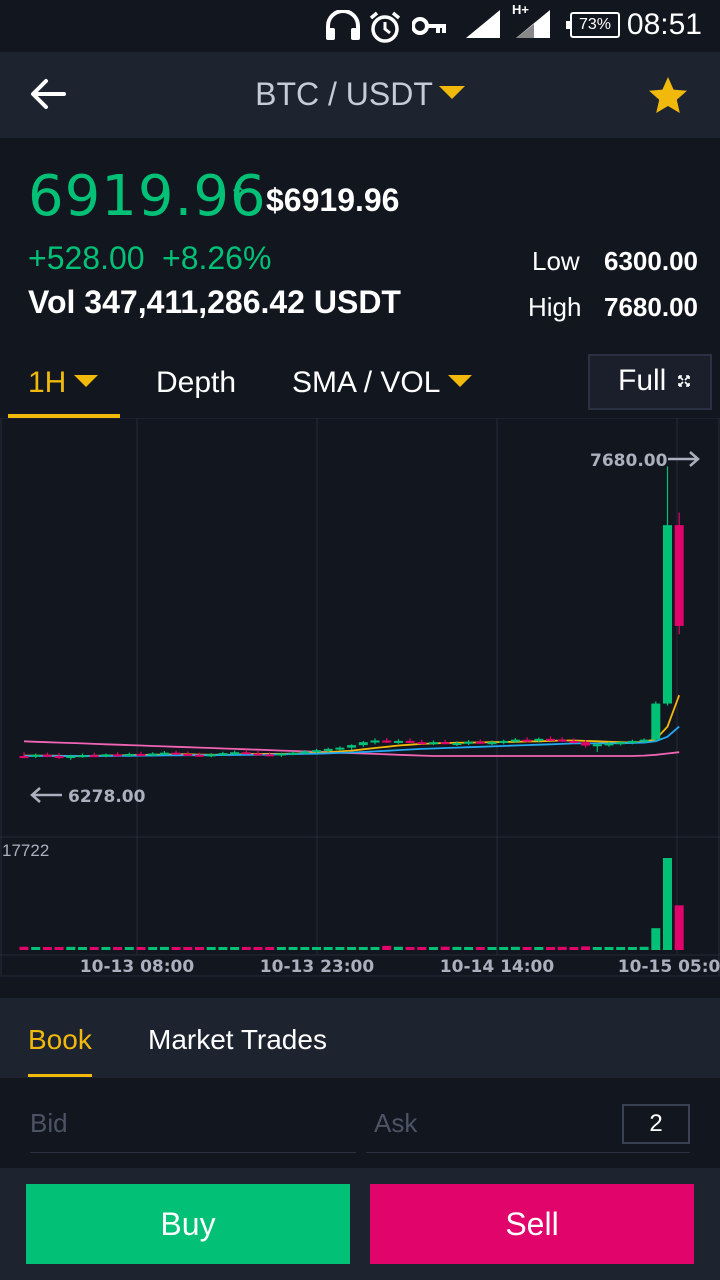 Image resolution: width=720 pixels, height=1280 pixels. Describe the element at coordinates (237, 1039) in the screenshot. I see `tab-market-trades: Market Trades` at that location.